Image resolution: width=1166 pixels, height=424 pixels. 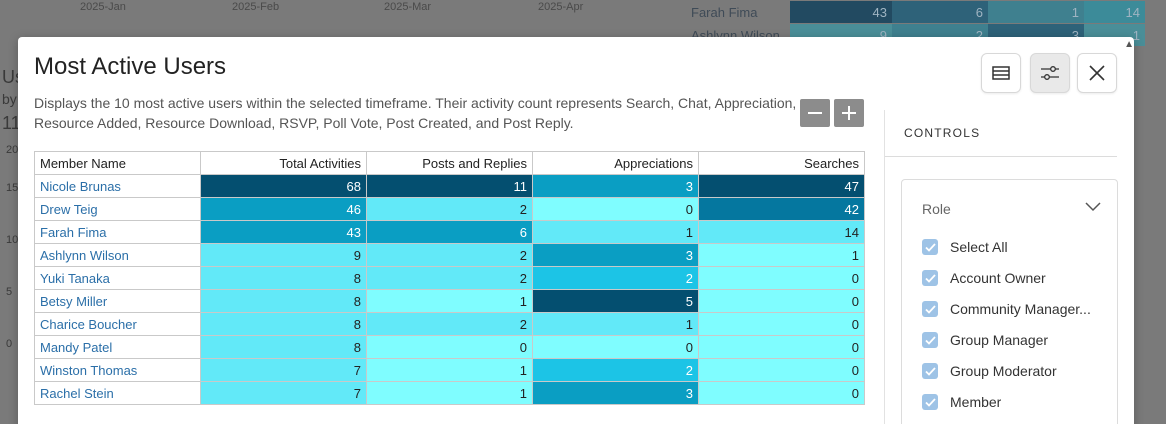 I want to click on role-option: Group Moderator, so click(x=989, y=371).